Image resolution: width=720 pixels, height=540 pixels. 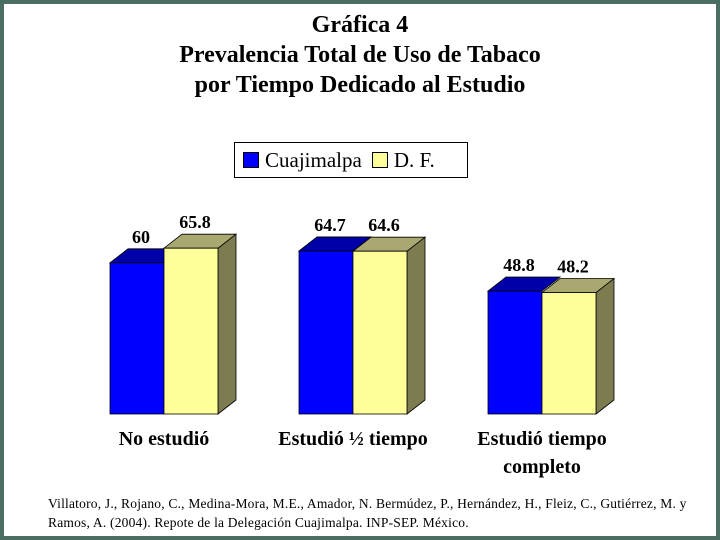 What do you see at coordinates (384, 225) in the screenshot?
I see `value-label-df-1: 64.6` at bounding box center [384, 225].